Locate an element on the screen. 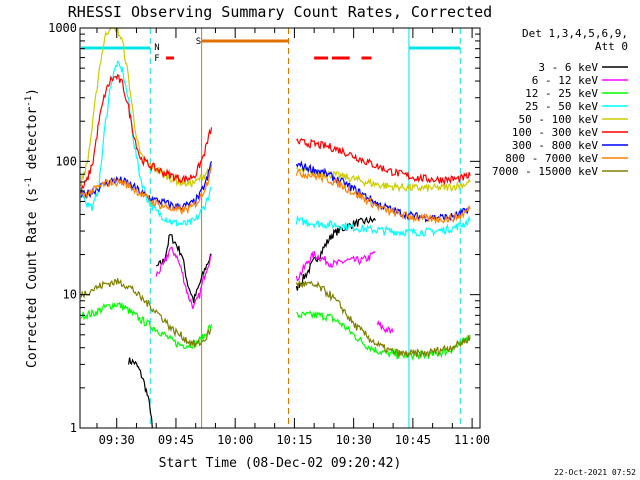 The width and height of the screenshot is (640, 480). y-label-part3: ) is located at coordinates (32, 92).